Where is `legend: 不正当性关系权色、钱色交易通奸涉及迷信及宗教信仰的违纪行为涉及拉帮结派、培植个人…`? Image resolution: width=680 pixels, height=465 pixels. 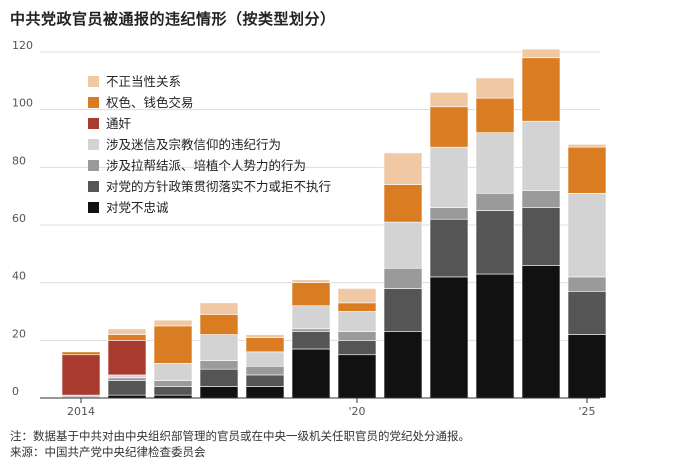 legend: 不正当性关系权色、钱色交易通奸涉及迷信及宗教信仰的违纪行为涉及拉帮结派、培植个人… is located at coordinates (209, 144).